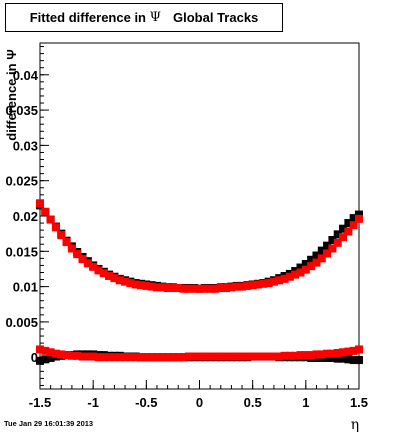  What do you see at coordinates (21, 251) in the screenshot?
I see `y-tick-label: 0.015` at bounding box center [21, 251].